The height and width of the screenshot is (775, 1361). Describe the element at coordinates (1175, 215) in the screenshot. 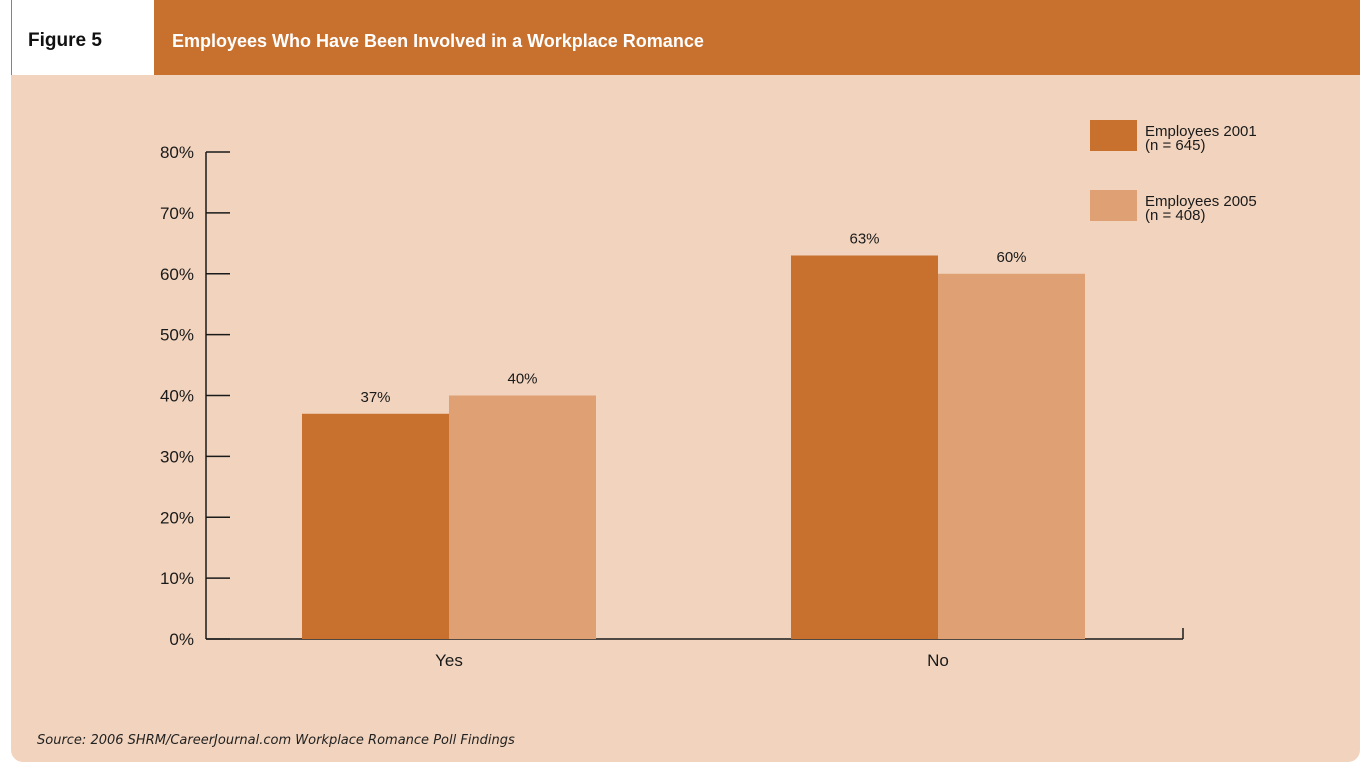

I see `legend-sample-size: (n = 408)` at that location.